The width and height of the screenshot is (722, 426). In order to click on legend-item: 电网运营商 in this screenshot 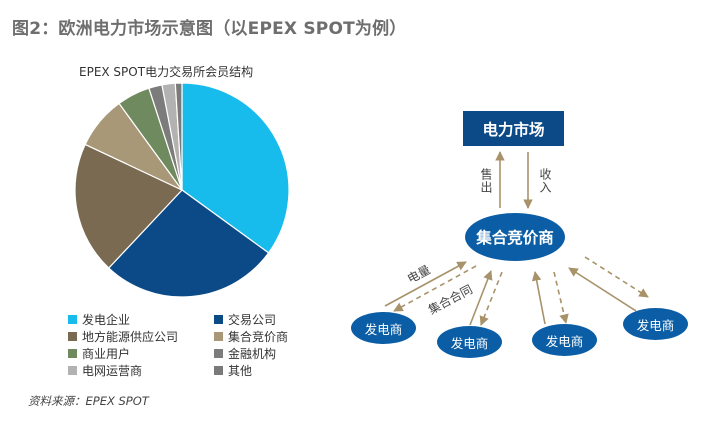, I will do `click(105, 370)`.